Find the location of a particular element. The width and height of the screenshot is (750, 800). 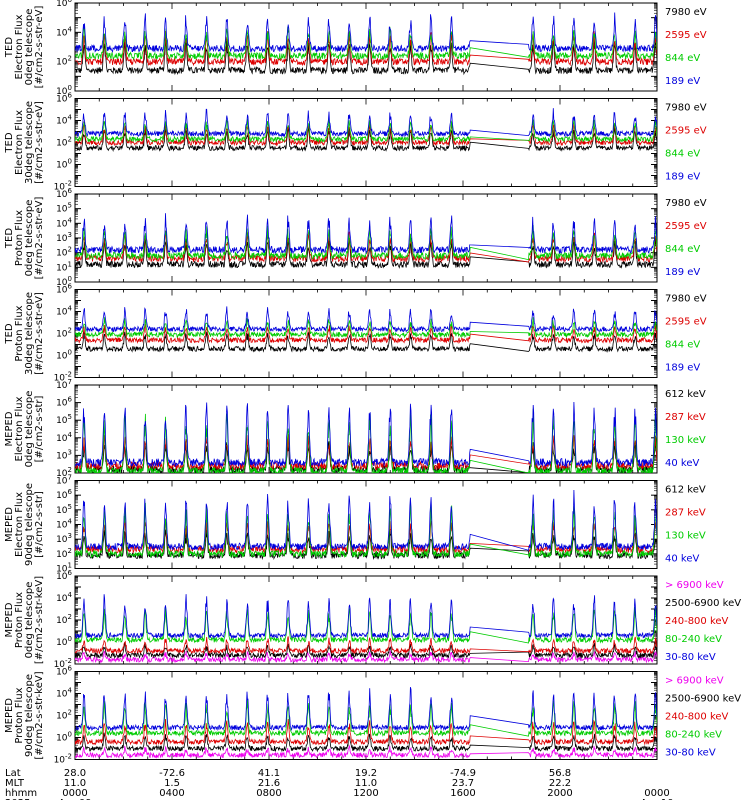

y-axis-label: 90deg telescope is located at coordinates (29, 715).